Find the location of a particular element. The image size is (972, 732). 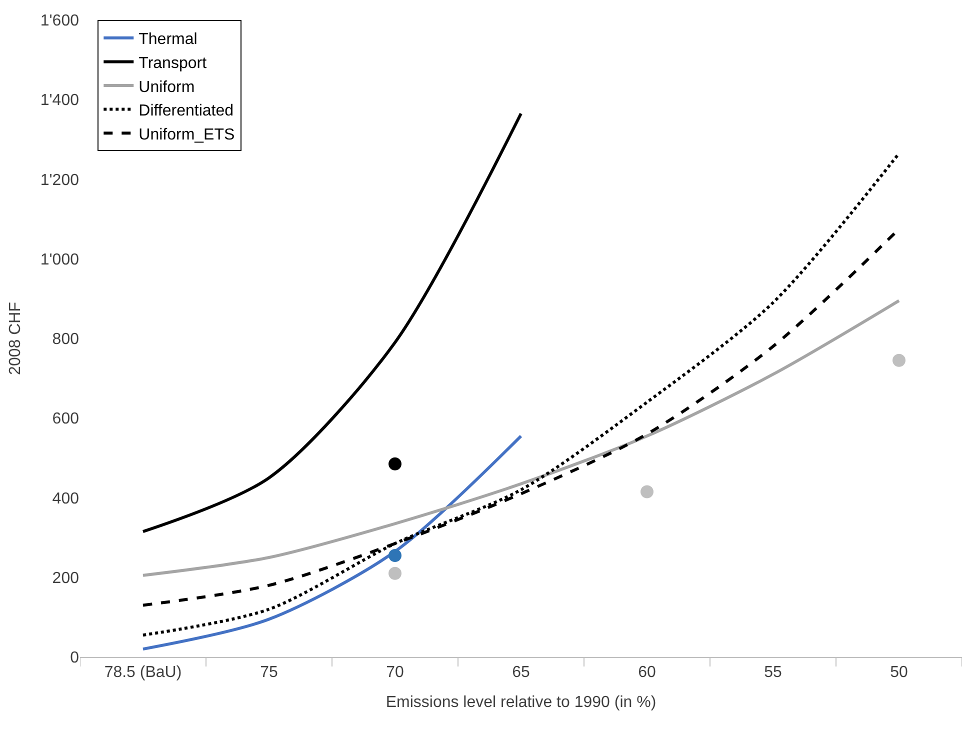

y-tick-label: 1'400 is located at coordinates (60, 101).